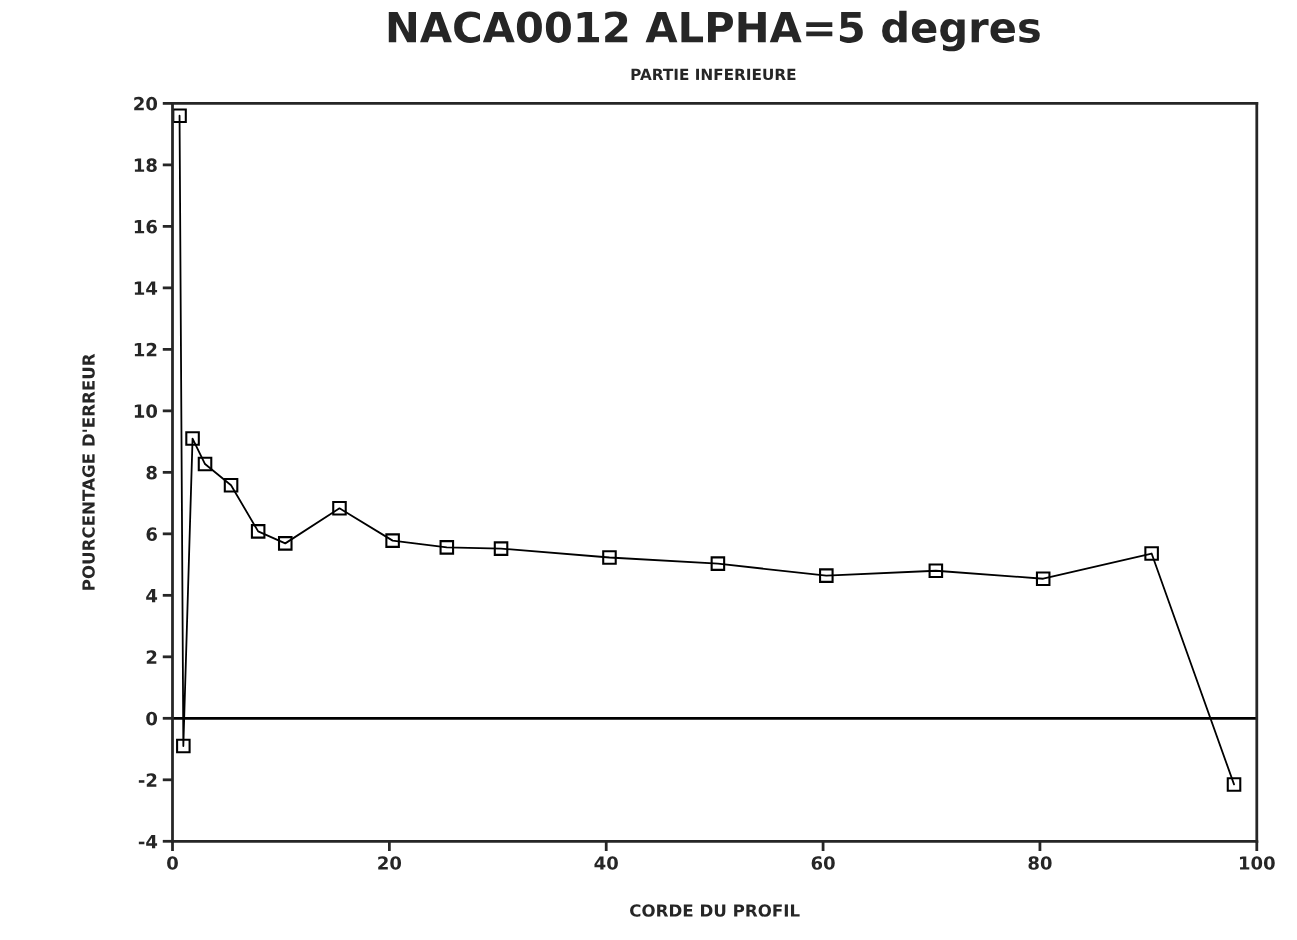 This screenshot has height=940, width=1297. I want to click on y-tick-label: 20, so click(146, 103).